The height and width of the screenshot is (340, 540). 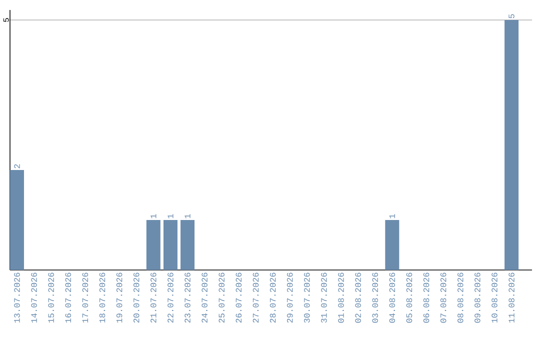 What do you see at coordinates (511, 297) in the screenshot?
I see `x-tick-label: 11.08.2026` at bounding box center [511, 297].